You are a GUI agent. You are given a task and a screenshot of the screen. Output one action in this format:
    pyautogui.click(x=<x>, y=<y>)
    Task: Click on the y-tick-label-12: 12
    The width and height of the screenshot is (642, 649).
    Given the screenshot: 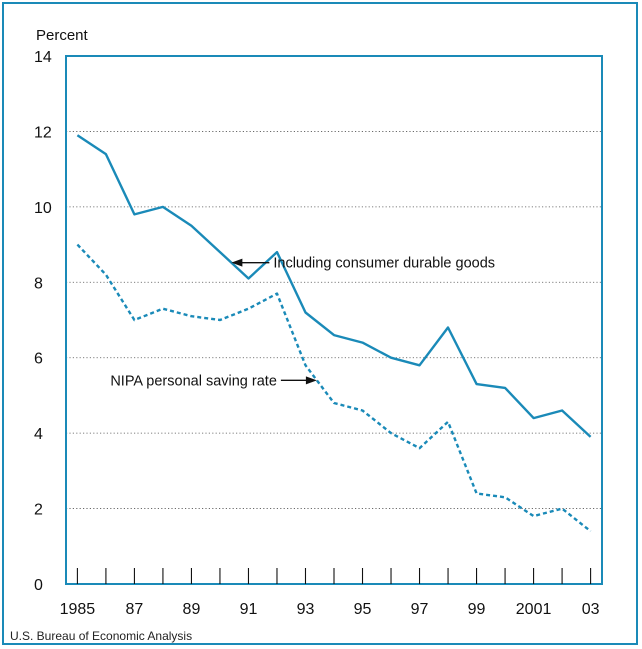 What is the action you would take?
    pyautogui.click(x=43, y=132)
    